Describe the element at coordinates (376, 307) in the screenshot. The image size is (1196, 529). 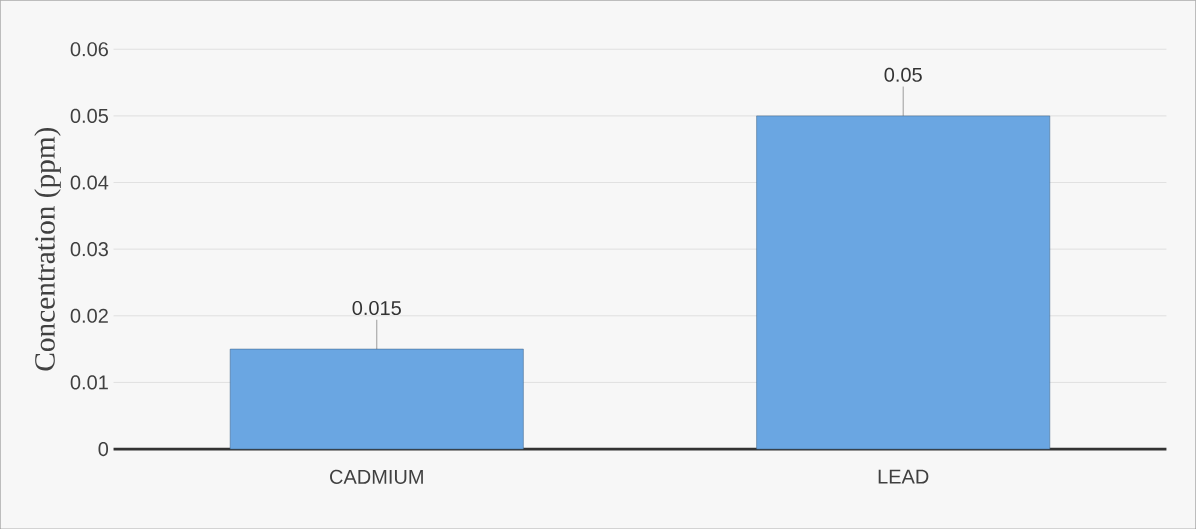
I see `data-label: 0.015` at that location.